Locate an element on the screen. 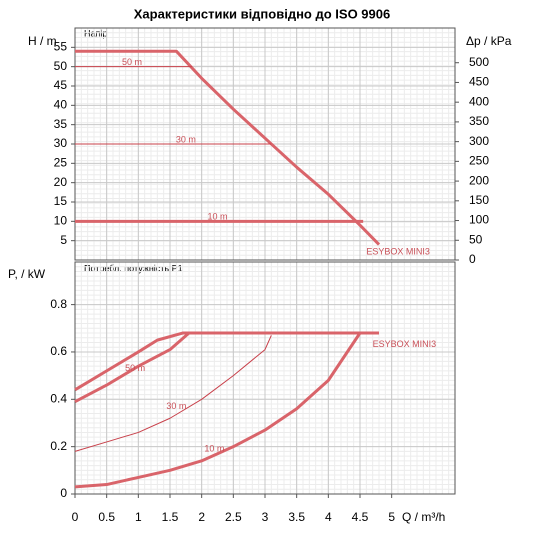 Image resolution: width=538 pixels, height=535 pixels. x-axis-label: Q / m³/h is located at coordinates (423, 517).